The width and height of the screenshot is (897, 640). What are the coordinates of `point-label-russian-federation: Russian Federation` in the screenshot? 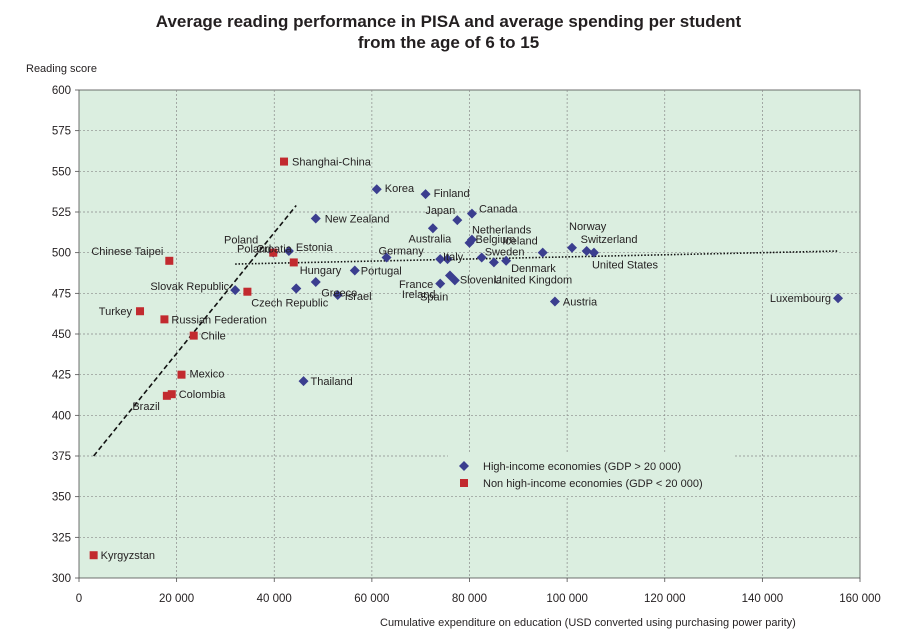 It's located at (218, 320).